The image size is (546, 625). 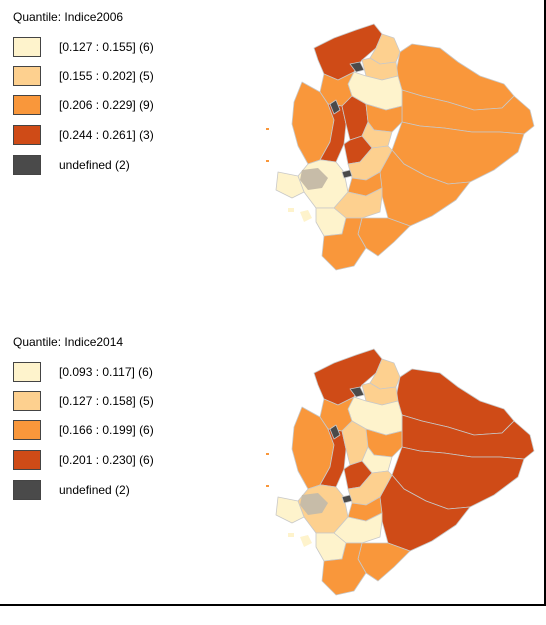 What do you see at coordinates (106, 135) in the screenshot?
I see `legend-label: [0.244 : 0.261] (3)` at bounding box center [106, 135].